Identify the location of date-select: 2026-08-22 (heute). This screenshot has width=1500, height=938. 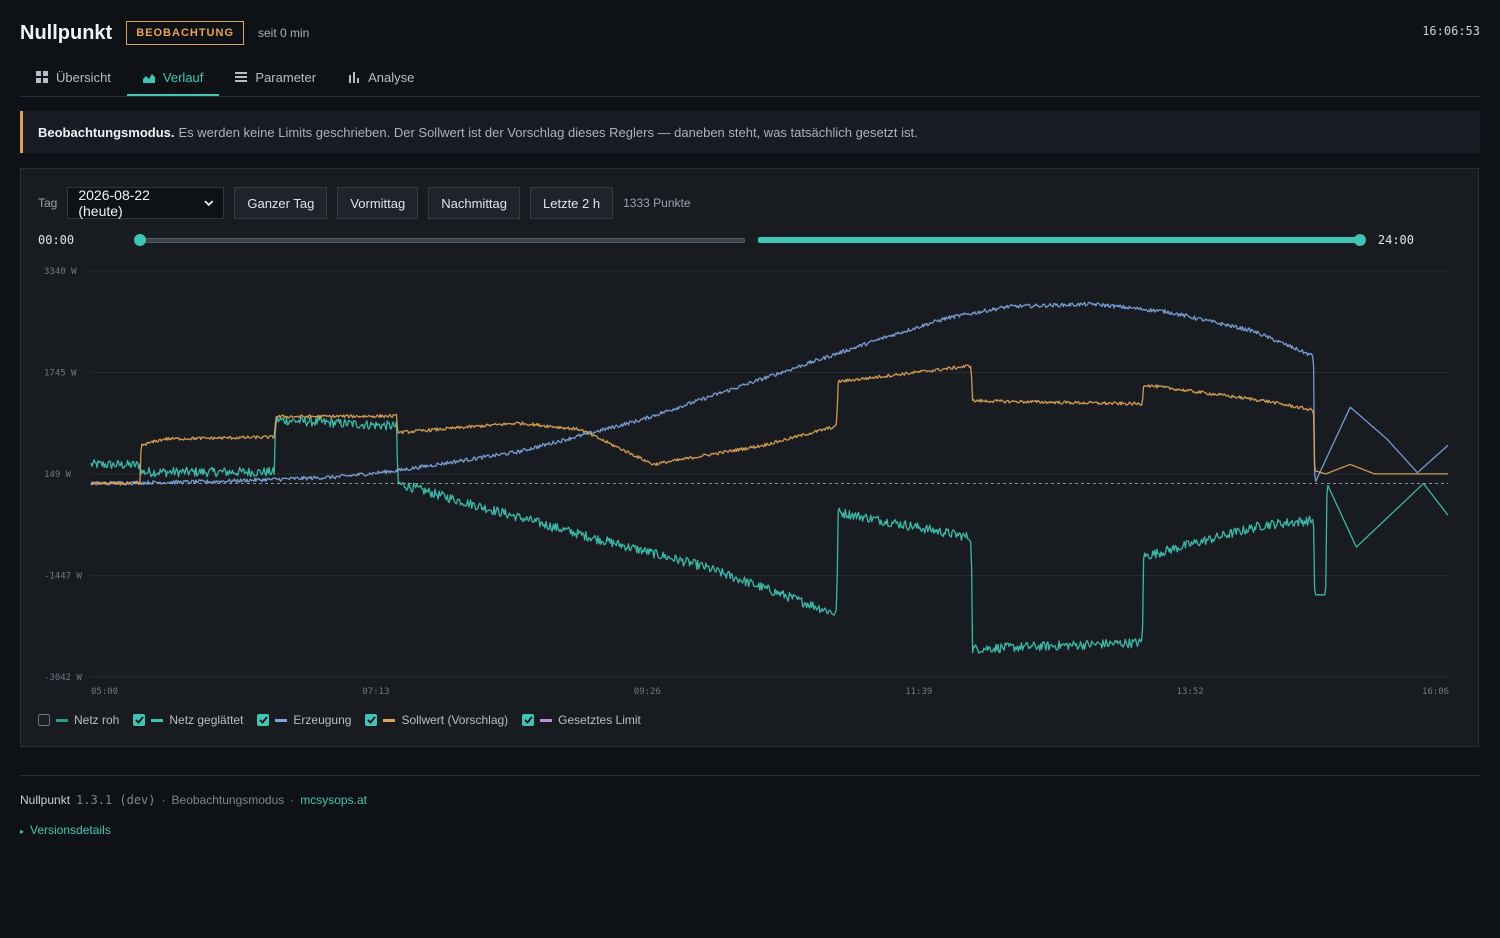
(146, 203).